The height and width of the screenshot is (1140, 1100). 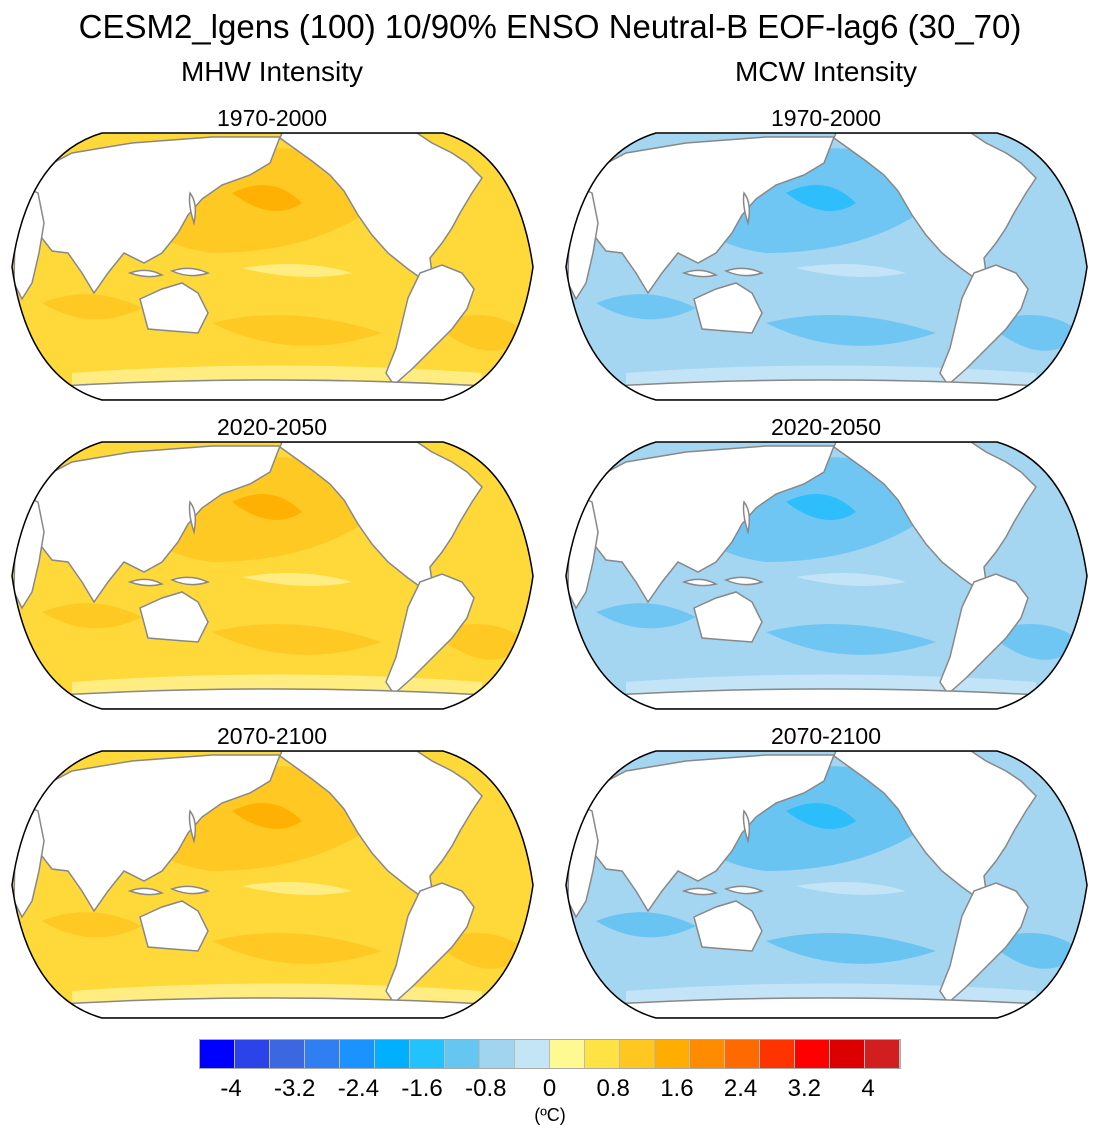 I want to click on colorbar-tick-label: 4, so click(x=868, y=1088).